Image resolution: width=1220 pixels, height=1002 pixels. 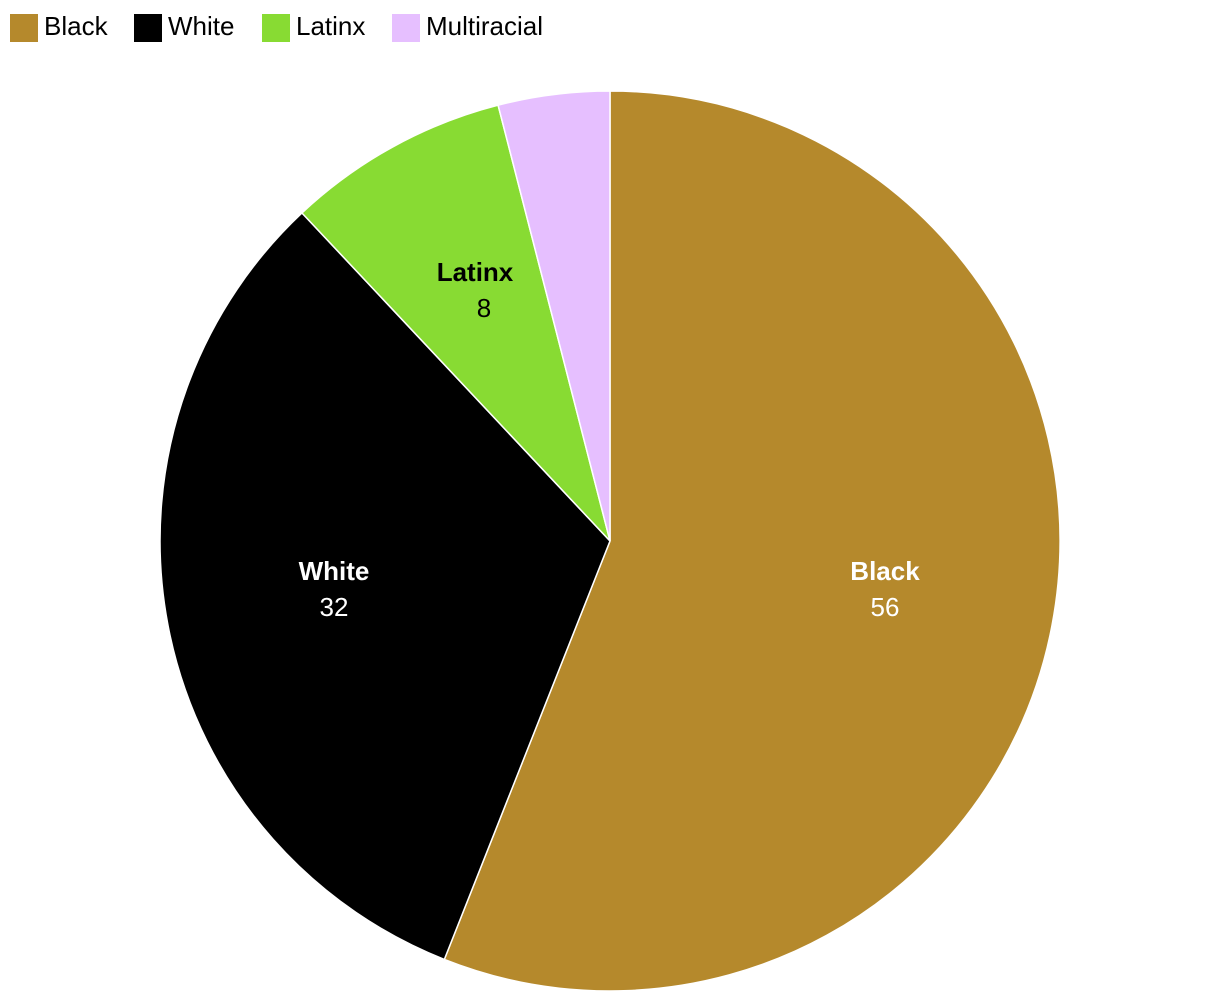 I want to click on slice-value: 32, so click(x=334, y=607).